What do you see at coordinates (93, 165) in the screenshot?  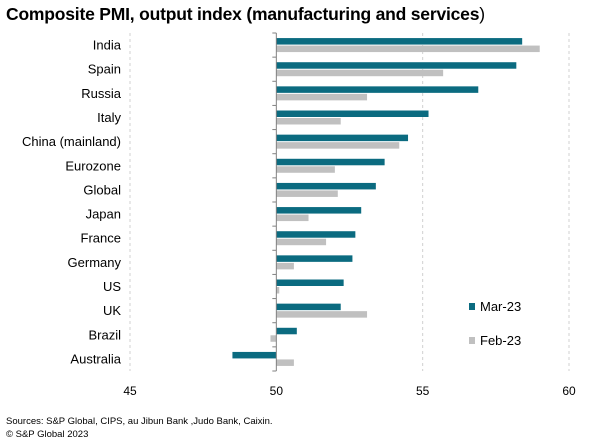 I see `category-label: Eurozone` at bounding box center [93, 165].